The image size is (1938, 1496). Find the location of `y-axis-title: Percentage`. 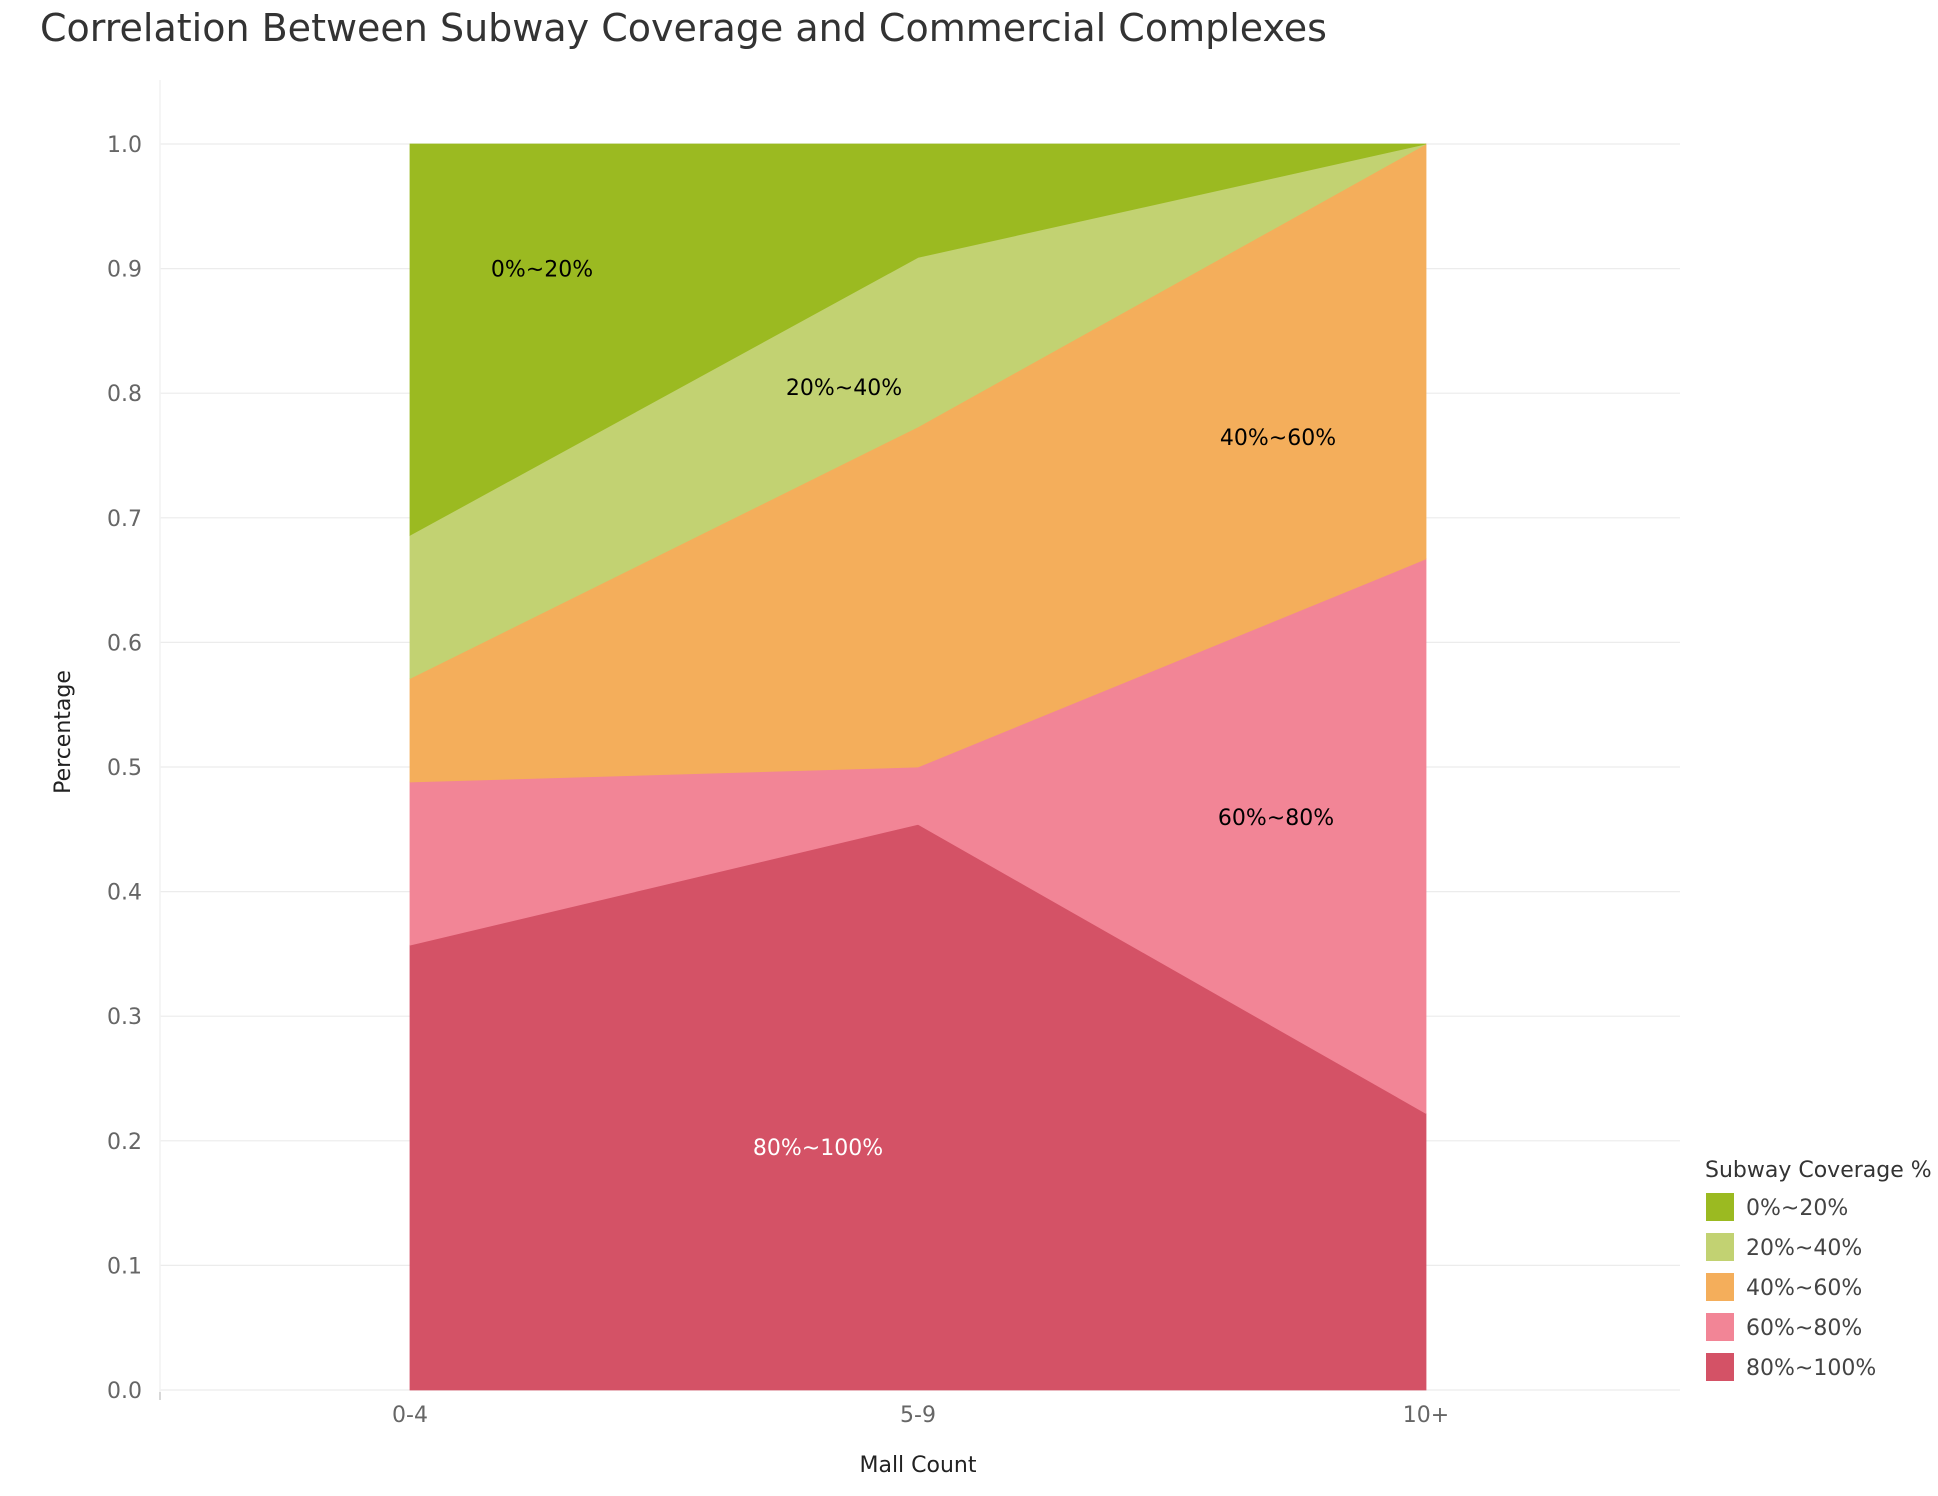

y-axis-title: Percentage is located at coordinates (63, 732).